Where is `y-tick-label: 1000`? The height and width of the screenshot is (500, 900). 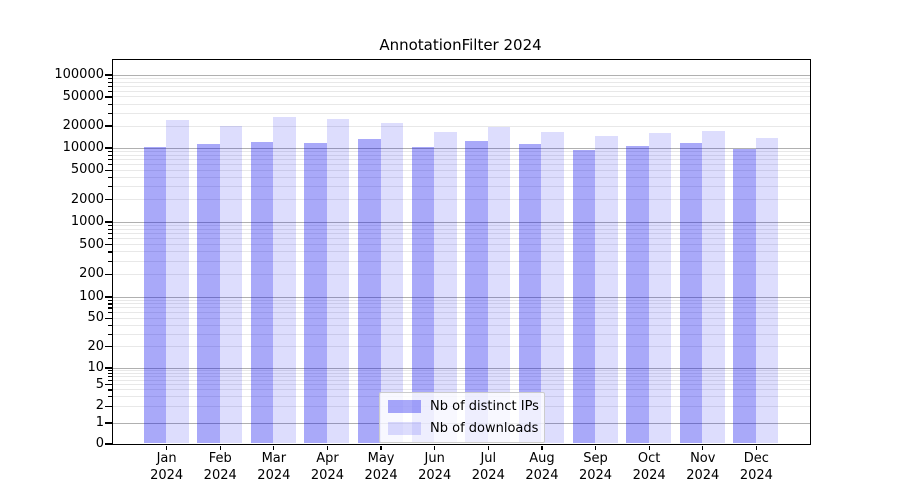 y-tick-label: 1000 is located at coordinates (87, 221).